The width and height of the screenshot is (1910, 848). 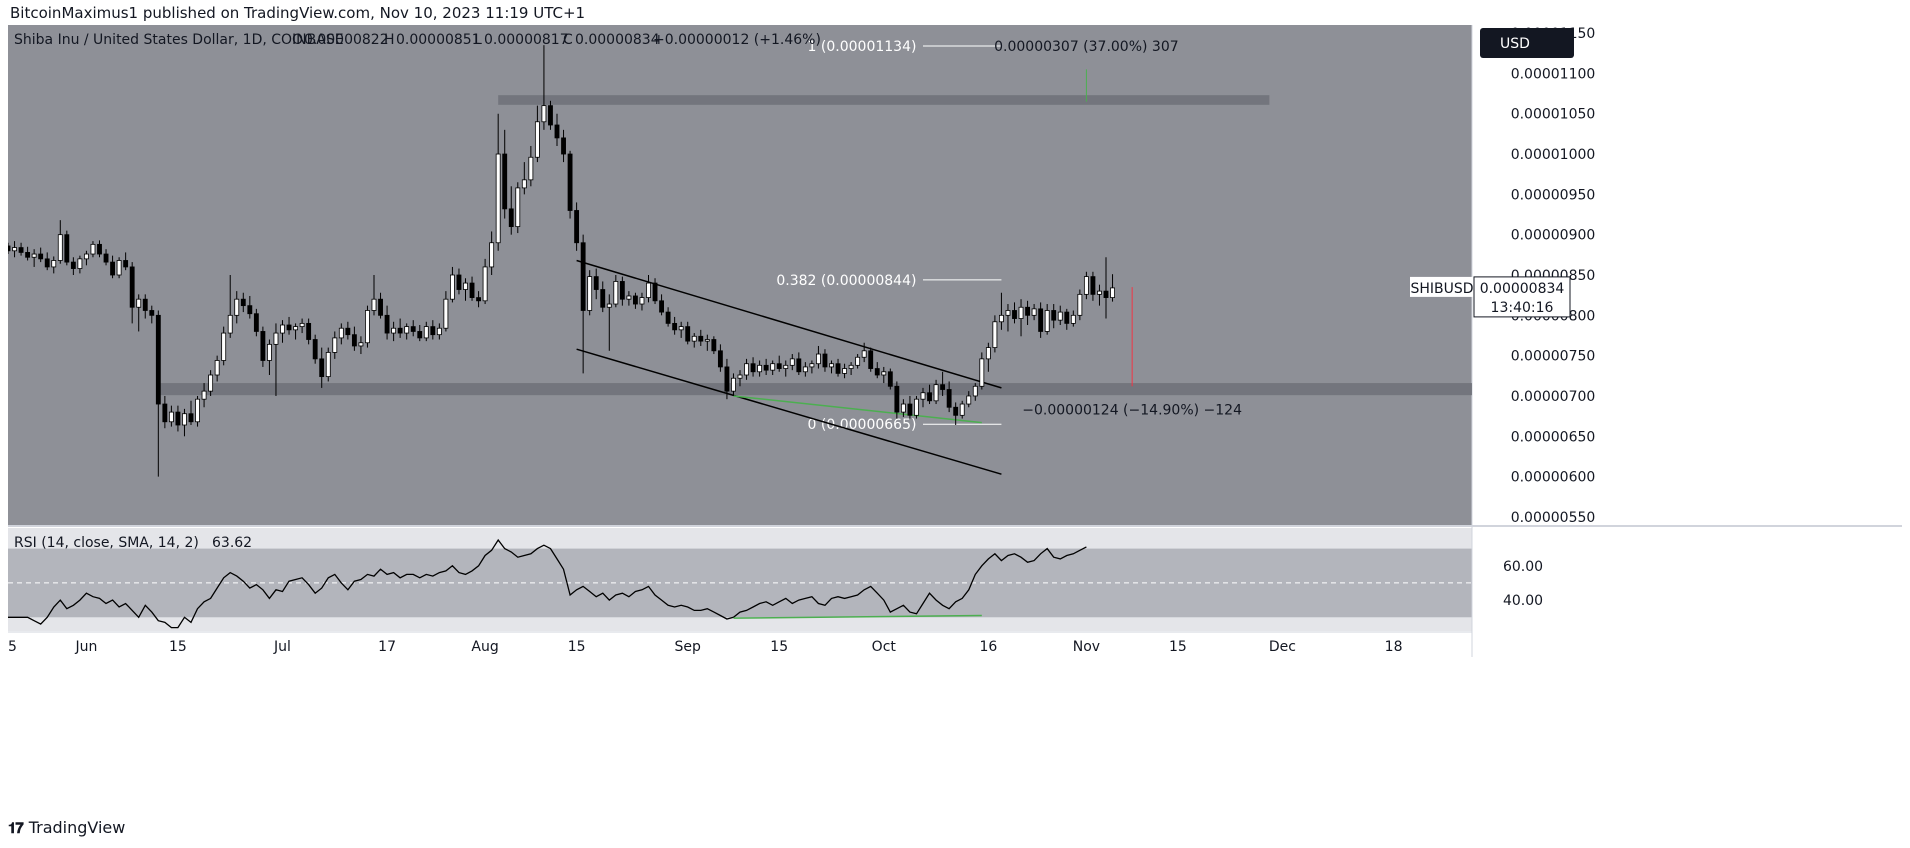 What do you see at coordinates (884, 100) in the screenshot?
I see `horizontal-zone` at bounding box center [884, 100].